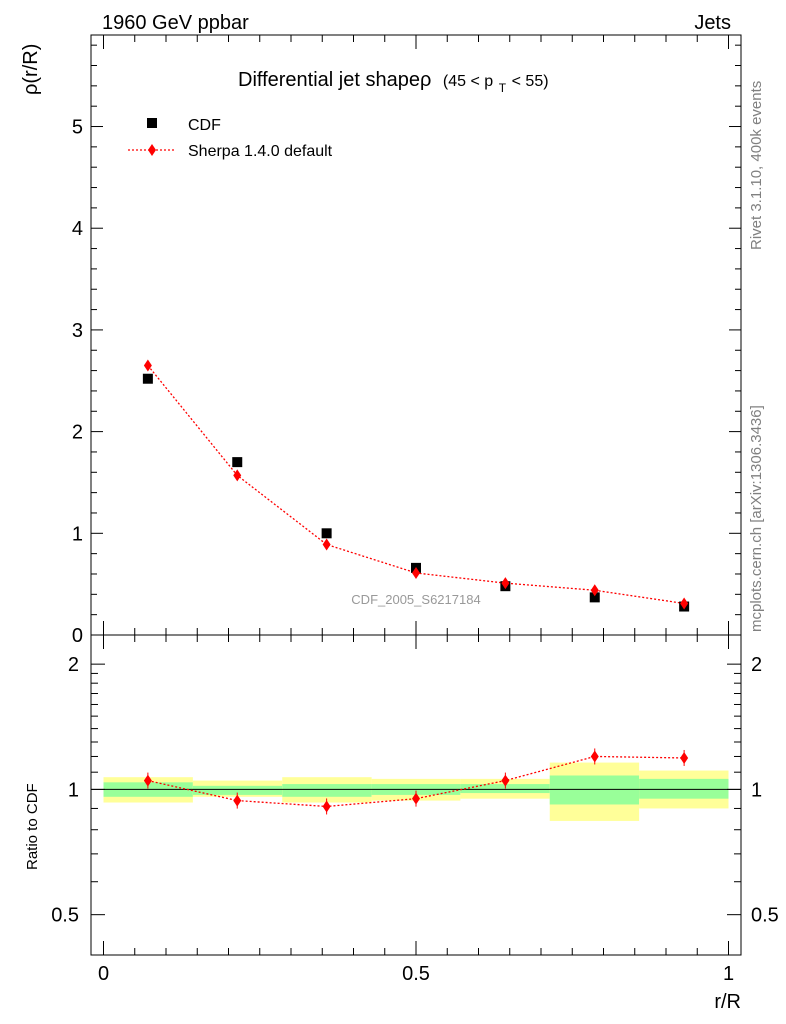 The height and width of the screenshot is (1024, 786). I want to click on legend-sherpa-marker, so click(152, 150).